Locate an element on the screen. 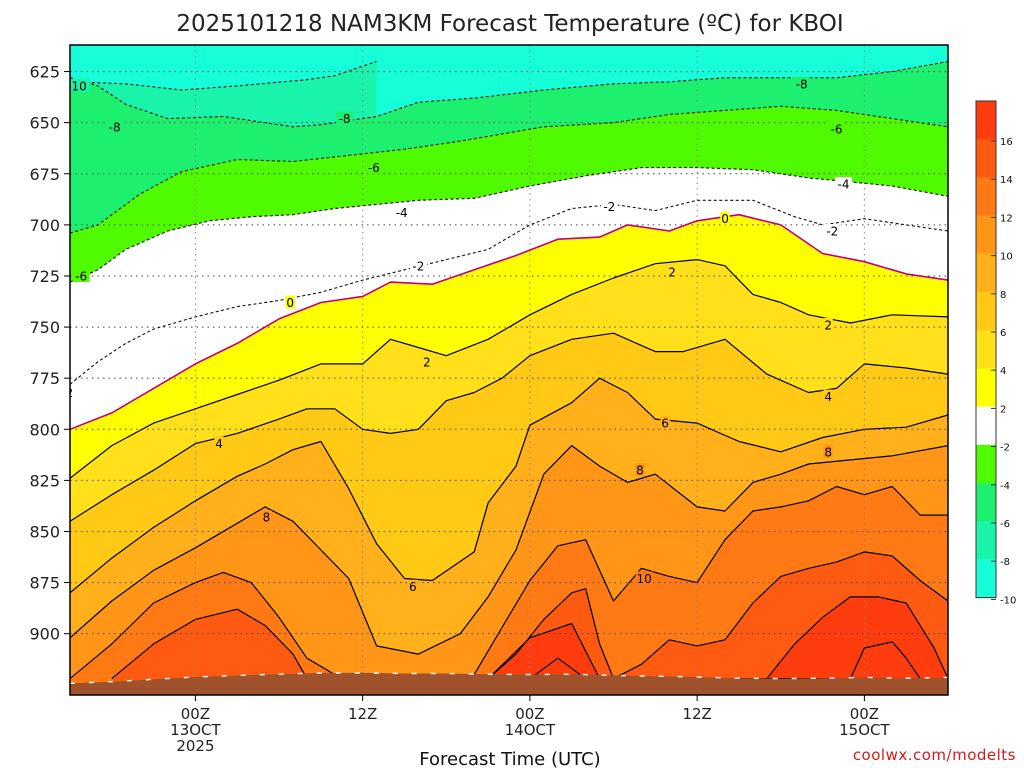 The width and height of the screenshot is (1024, 768). isotherm-label: -4 is located at coordinates (843, 184).